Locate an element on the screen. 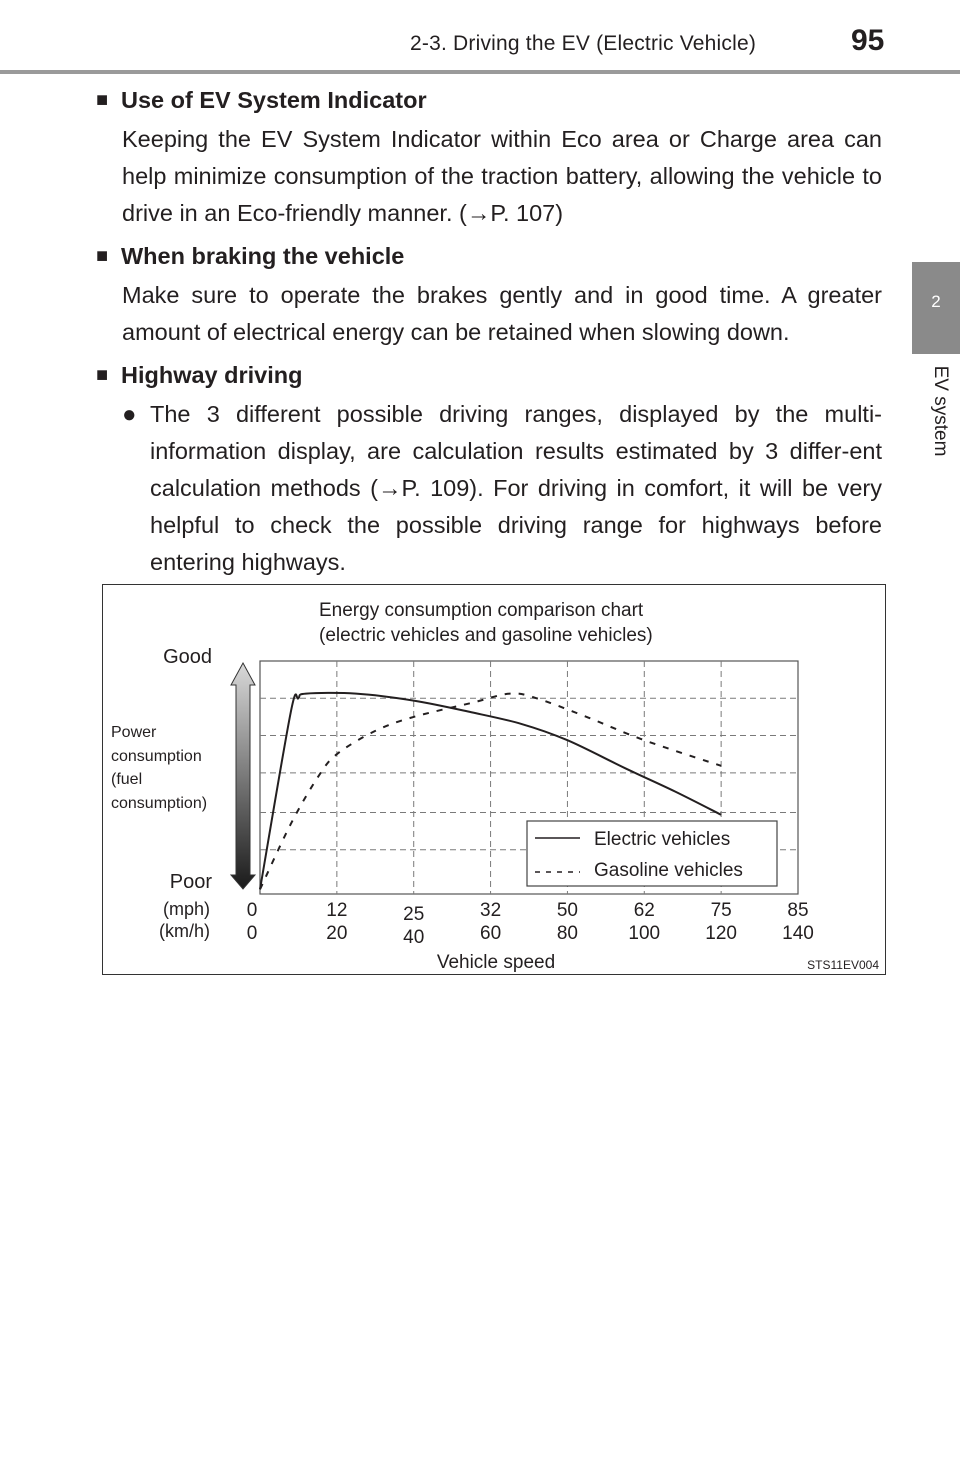  header-title: 2-3. Driving the EV (Electric Vehicle) is located at coordinates (583, 43).